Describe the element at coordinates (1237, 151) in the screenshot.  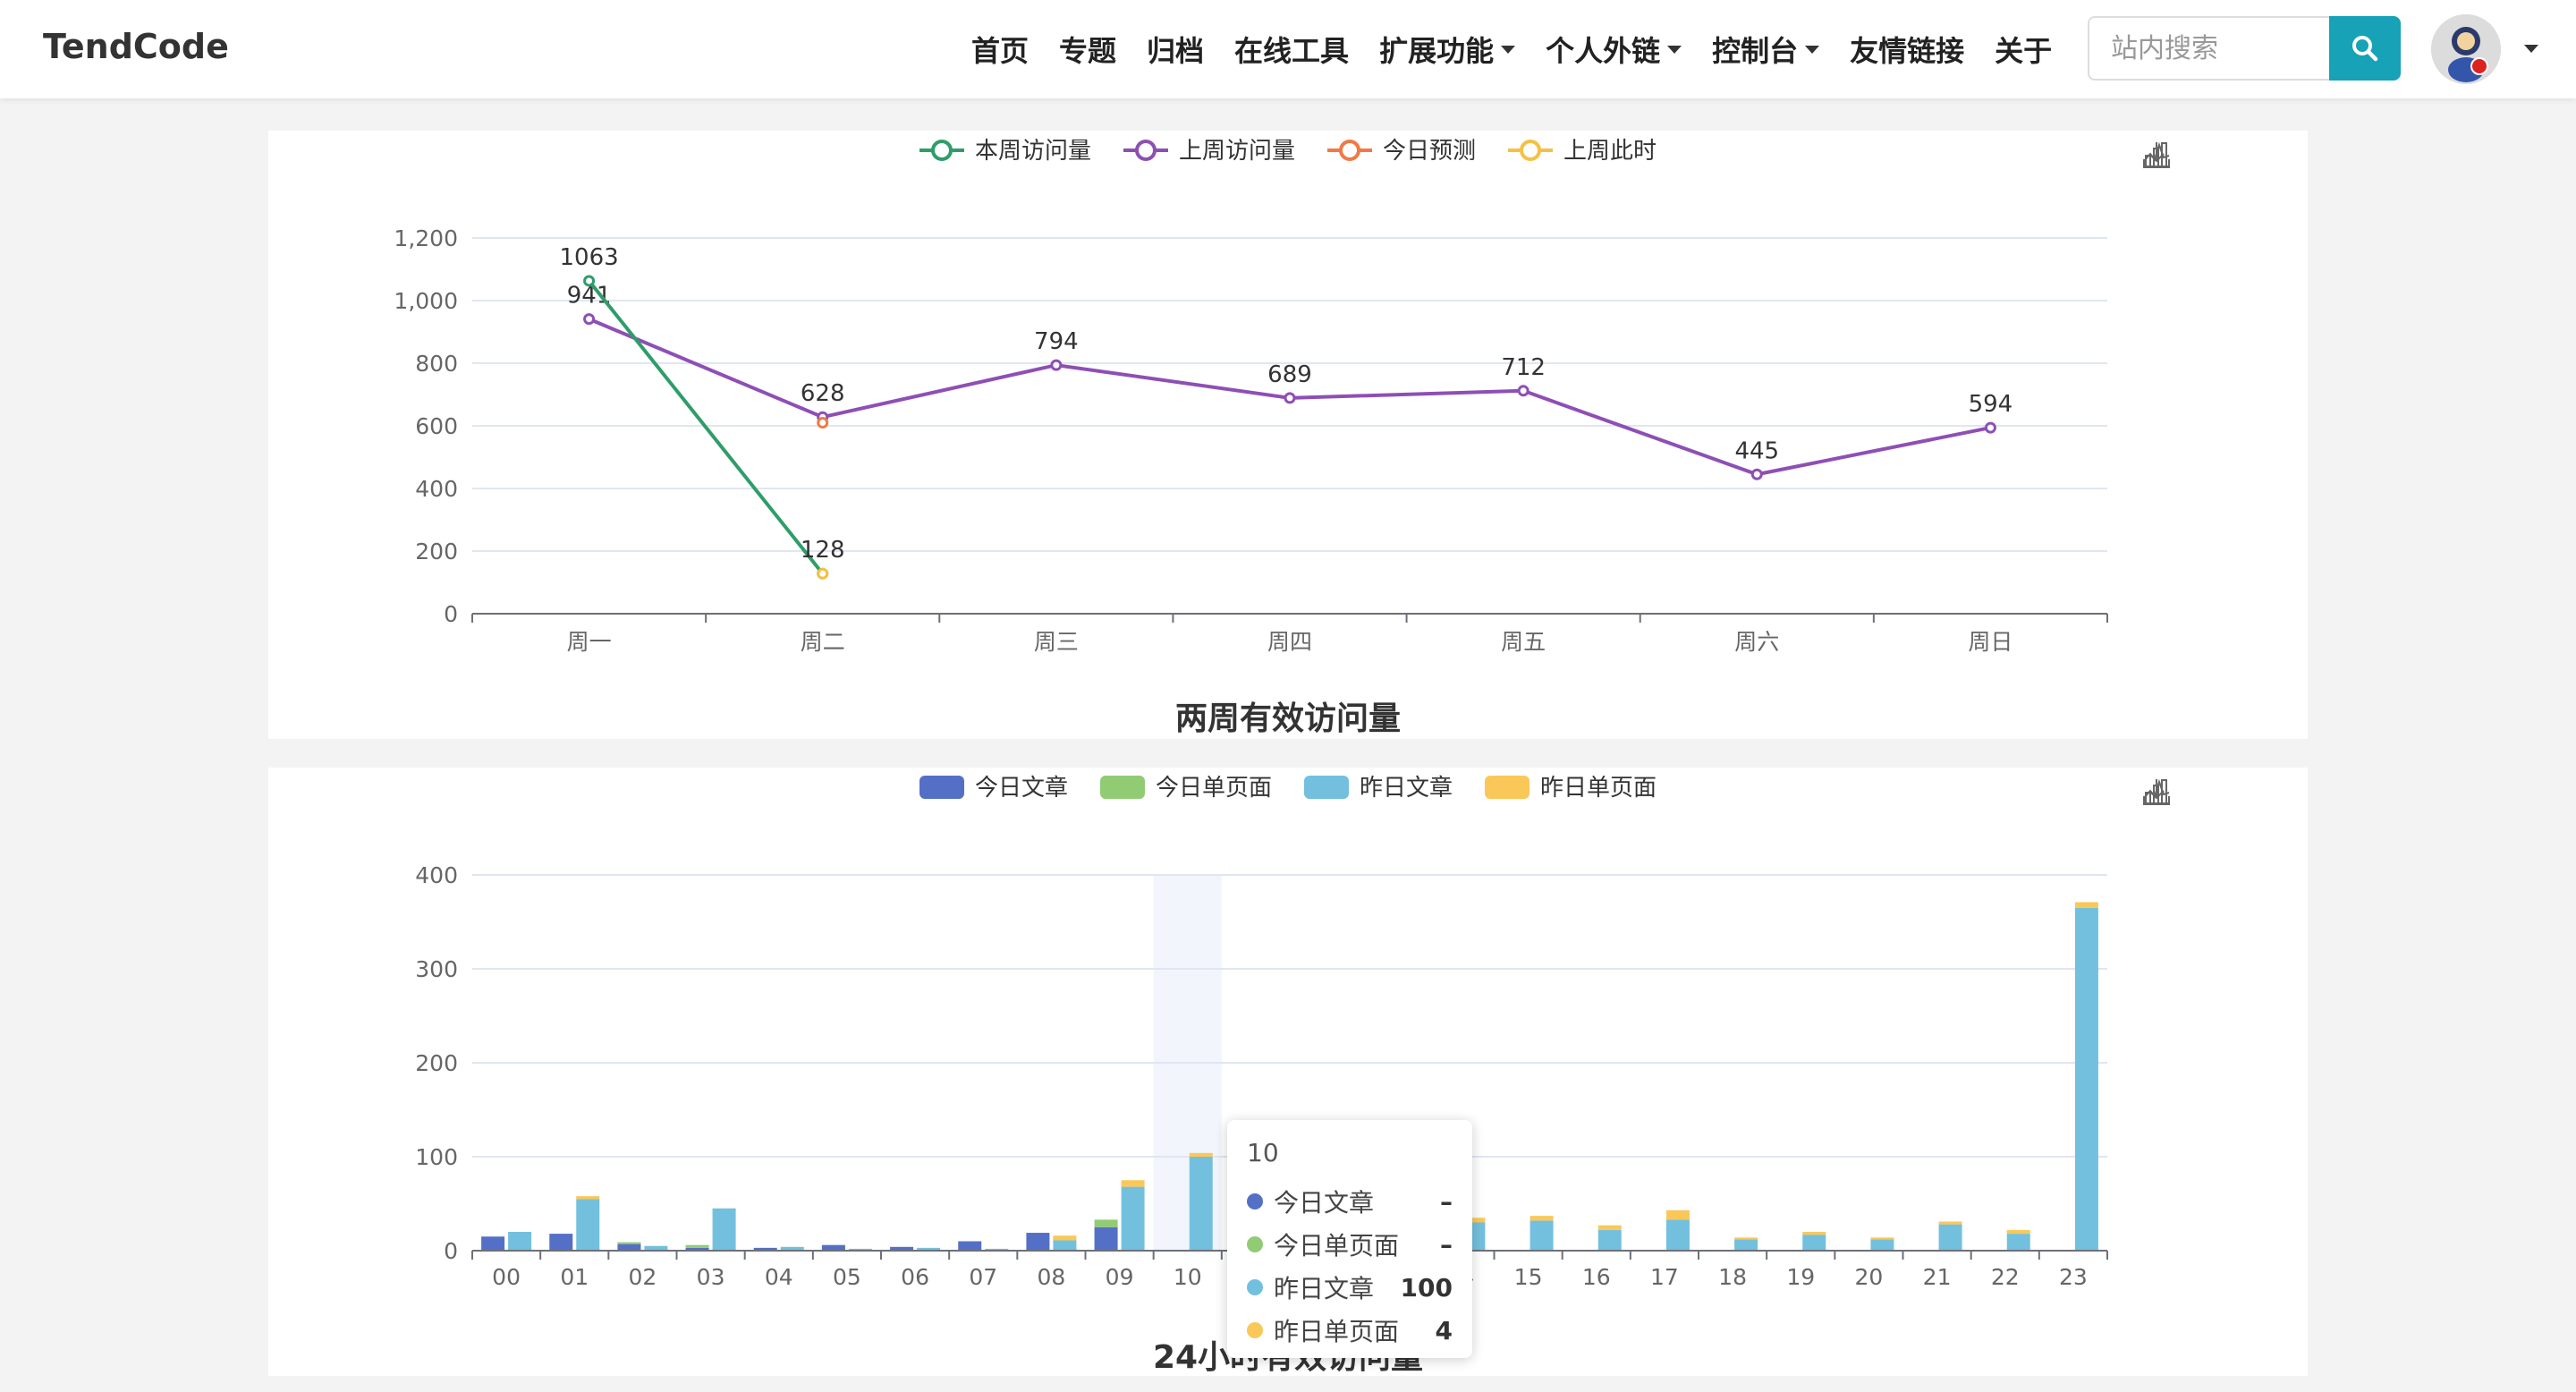
I see `legend-label: 上周访问量` at that location.